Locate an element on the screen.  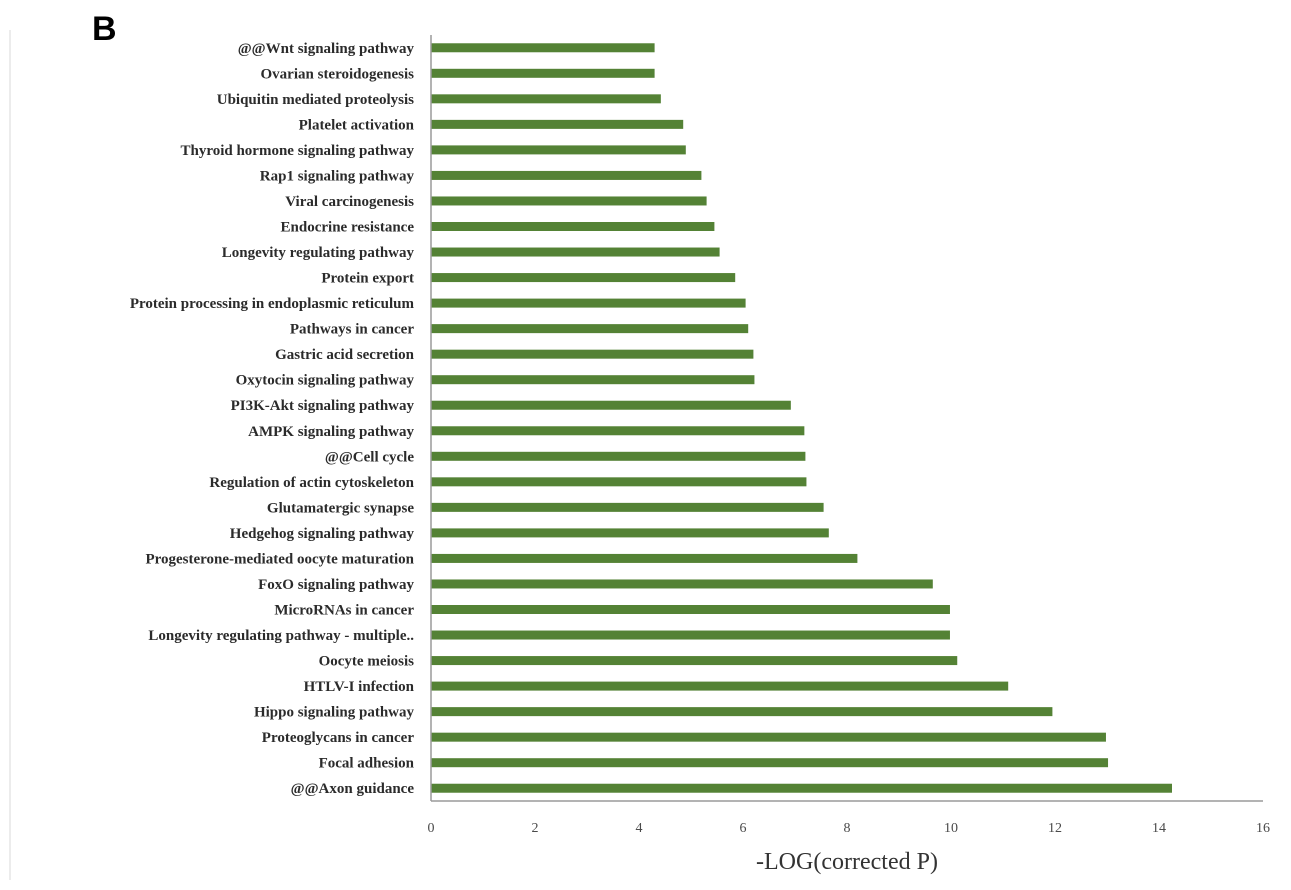
category-label: Oxytocin signaling pathway is located at coordinates (325, 381).